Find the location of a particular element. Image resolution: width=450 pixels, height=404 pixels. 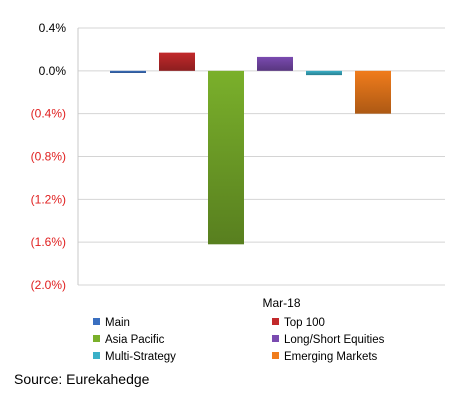

legend-swatch-multi-strategy is located at coordinates (96, 355).